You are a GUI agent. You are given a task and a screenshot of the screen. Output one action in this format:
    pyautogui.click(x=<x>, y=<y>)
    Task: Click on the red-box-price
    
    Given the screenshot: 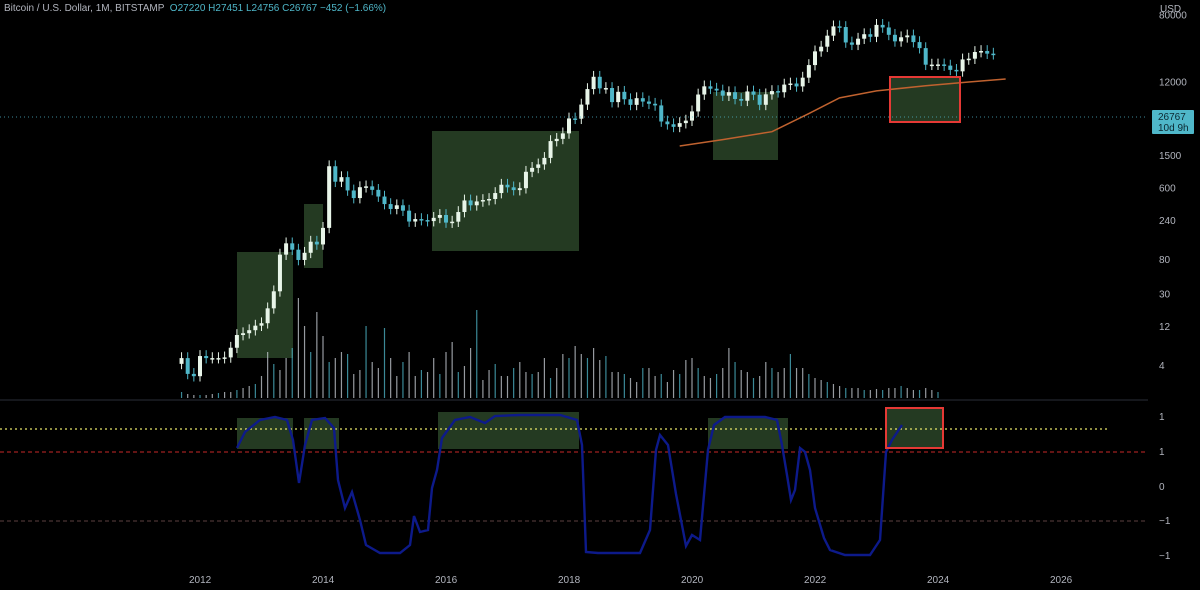 What is the action you would take?
    pyautogui.click(x=925, y=99)
    